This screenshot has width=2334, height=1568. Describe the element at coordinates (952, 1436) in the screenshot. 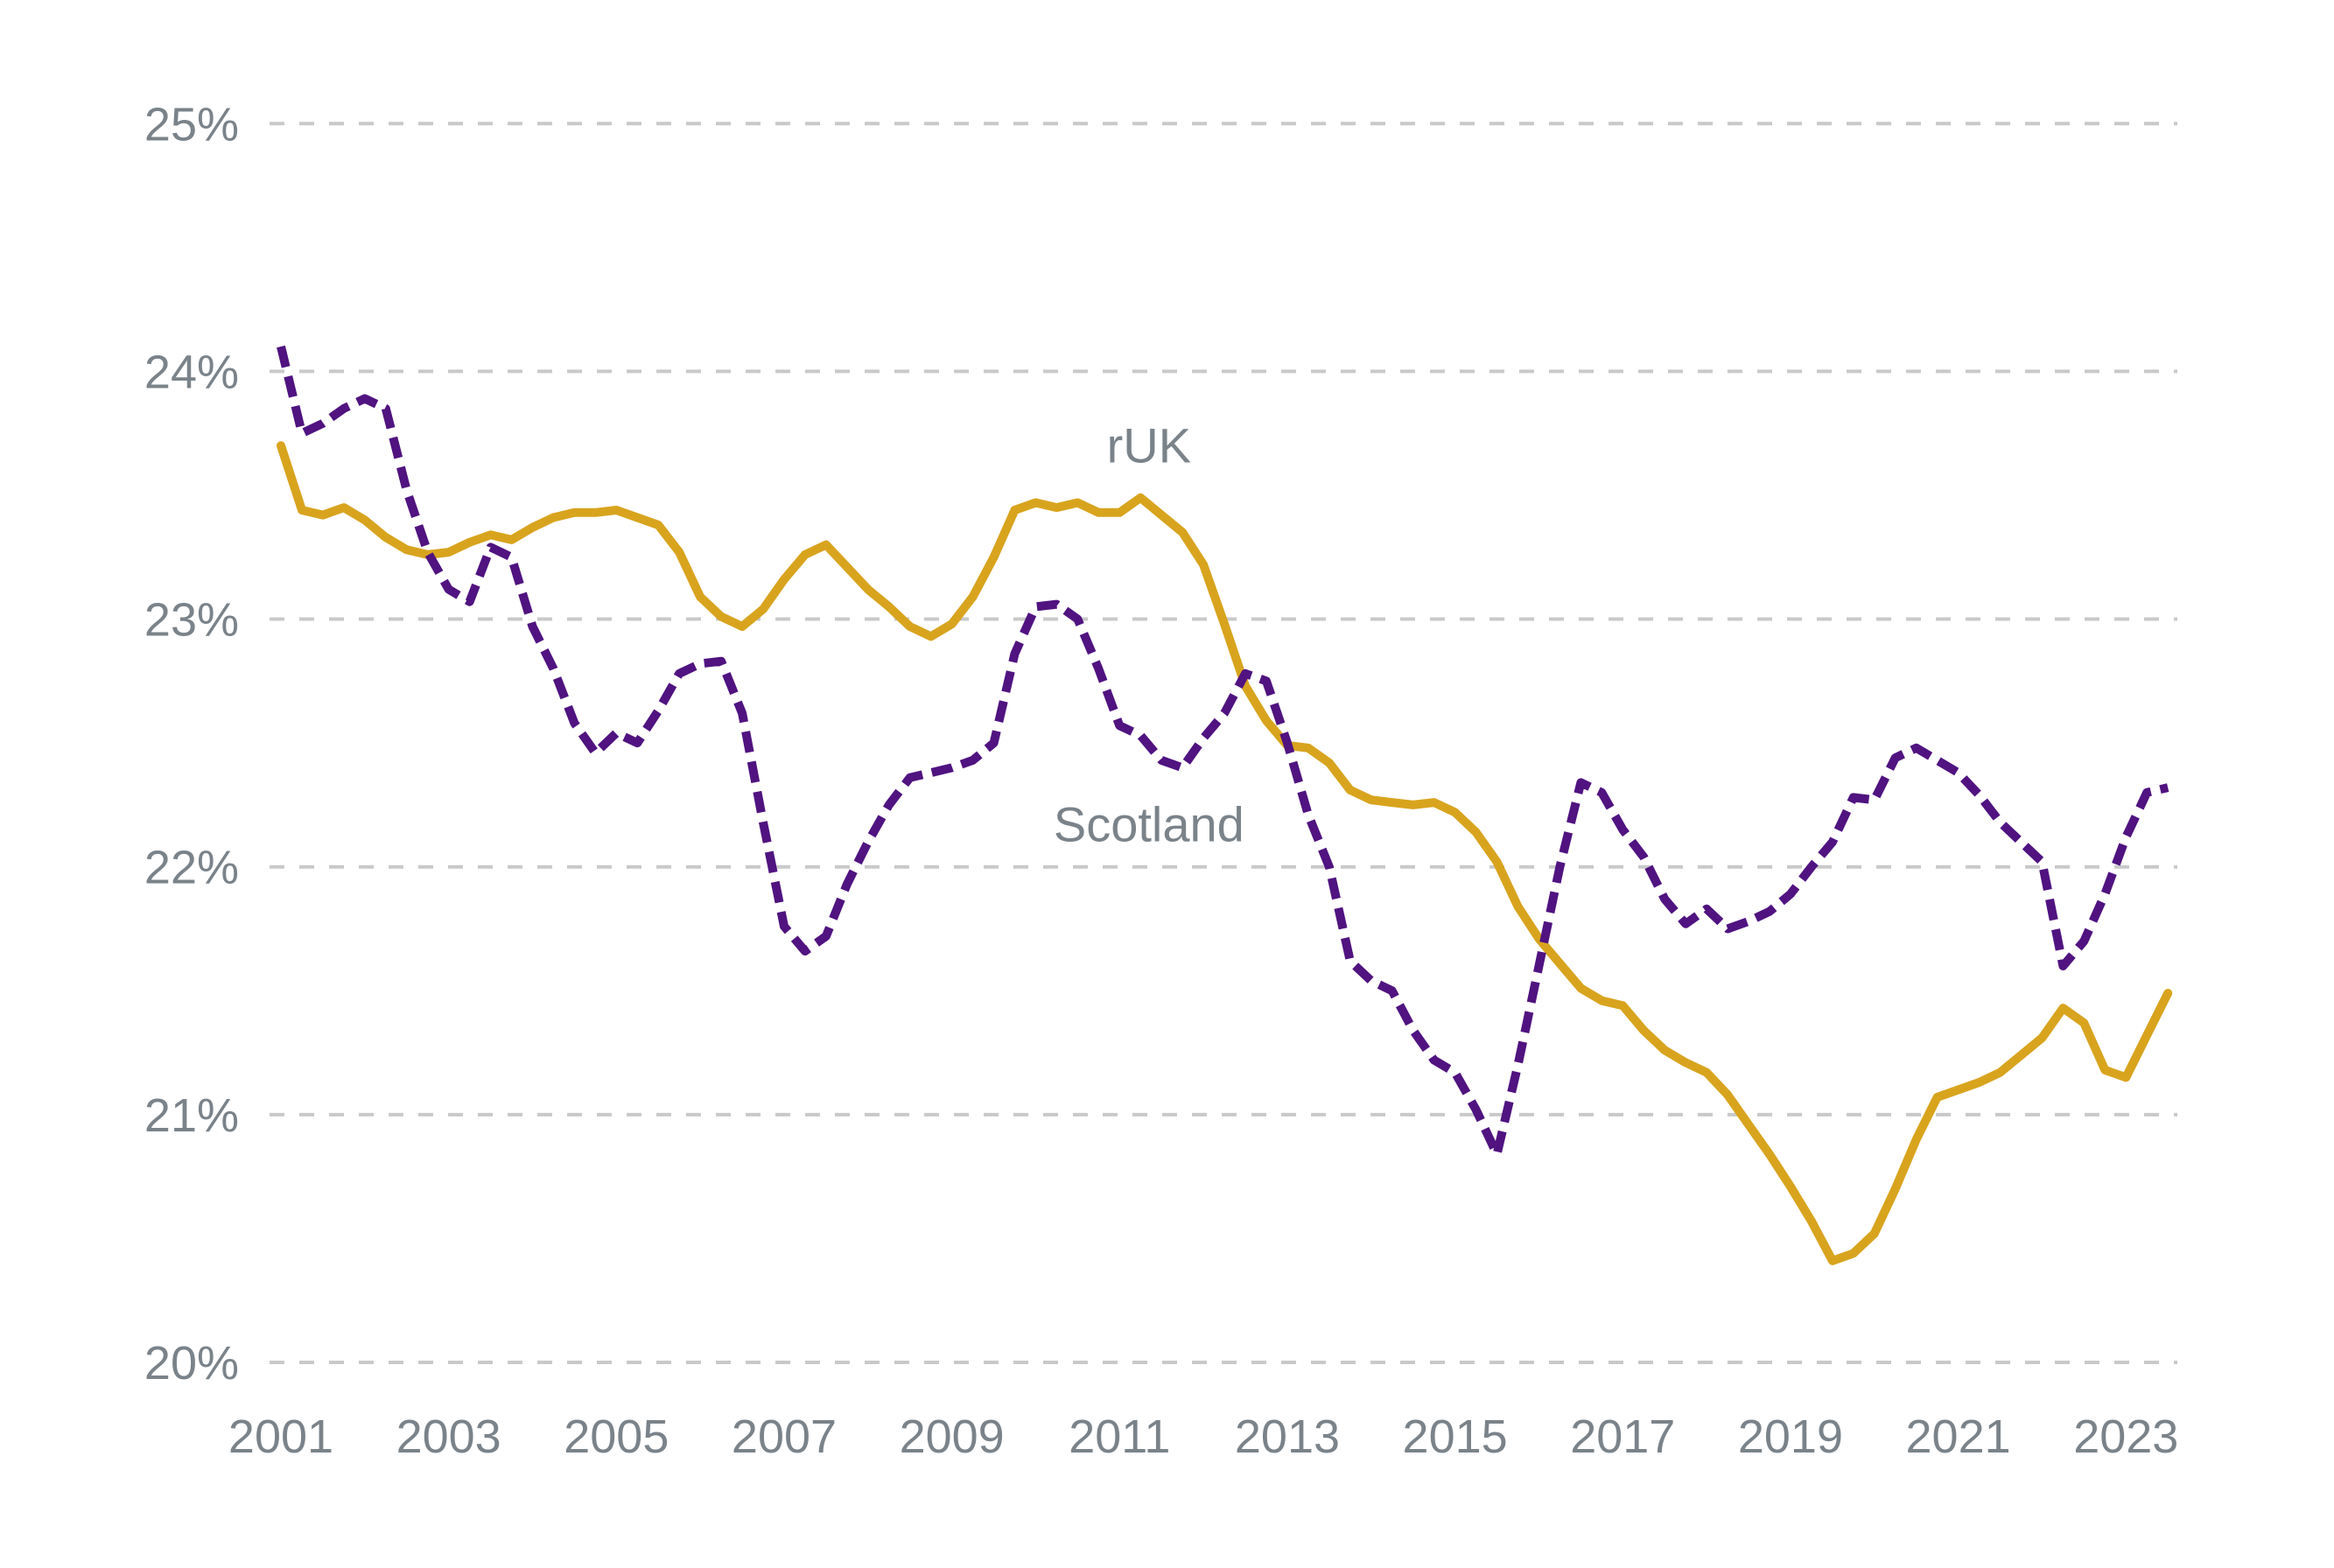

I see `x-axis-label-2009: 2009` at that location.